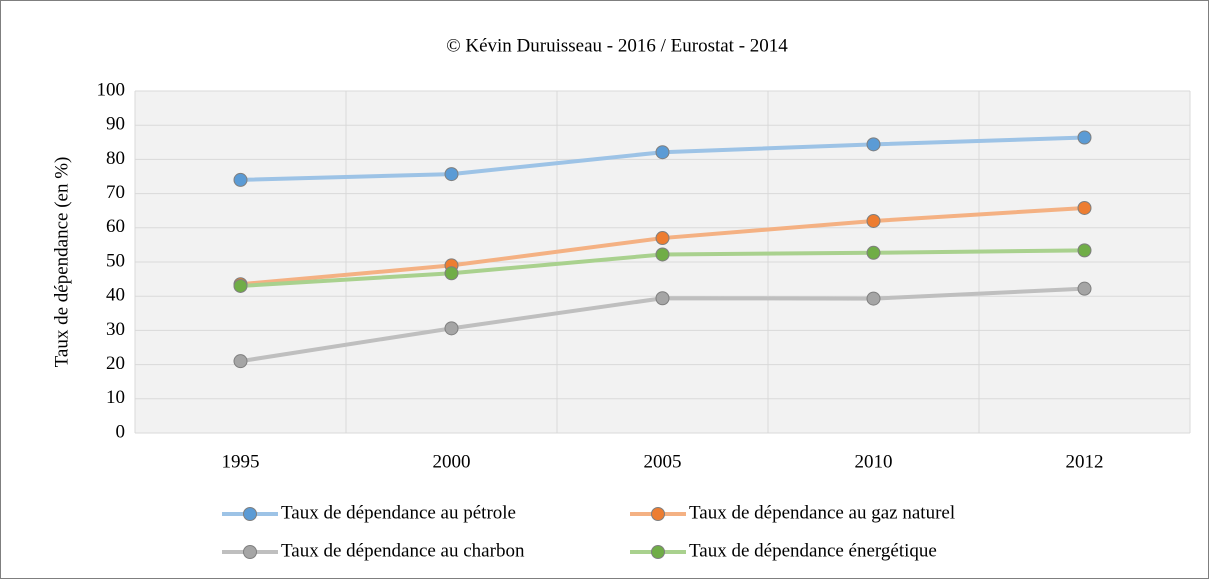 This screenshot has width=1209, height=579. I want to click on y-tick-label: 50, so click(115, 260).